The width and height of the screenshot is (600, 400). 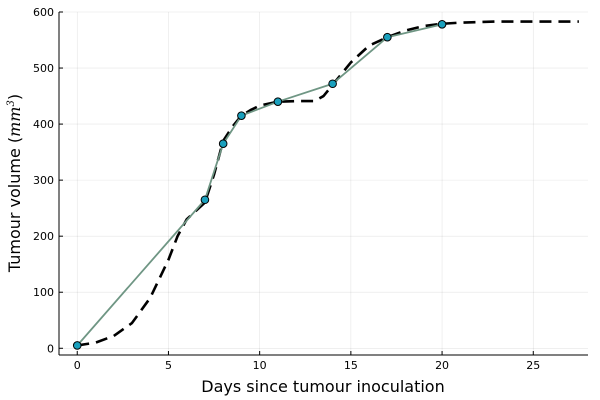 What do you see at coordinates (43, 292) in the screenshot?
I see `y-tick-label: 100` at bounding box center [43, 292].